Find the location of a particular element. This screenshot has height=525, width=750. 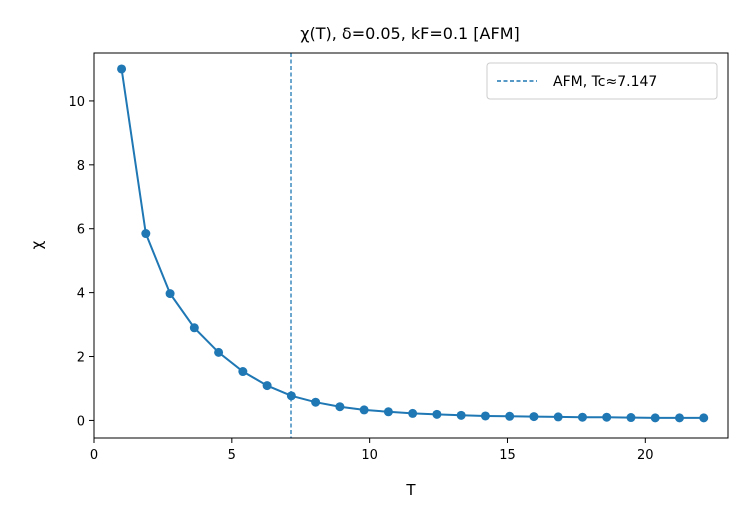

legend-box is located at coordinates (602, 81).